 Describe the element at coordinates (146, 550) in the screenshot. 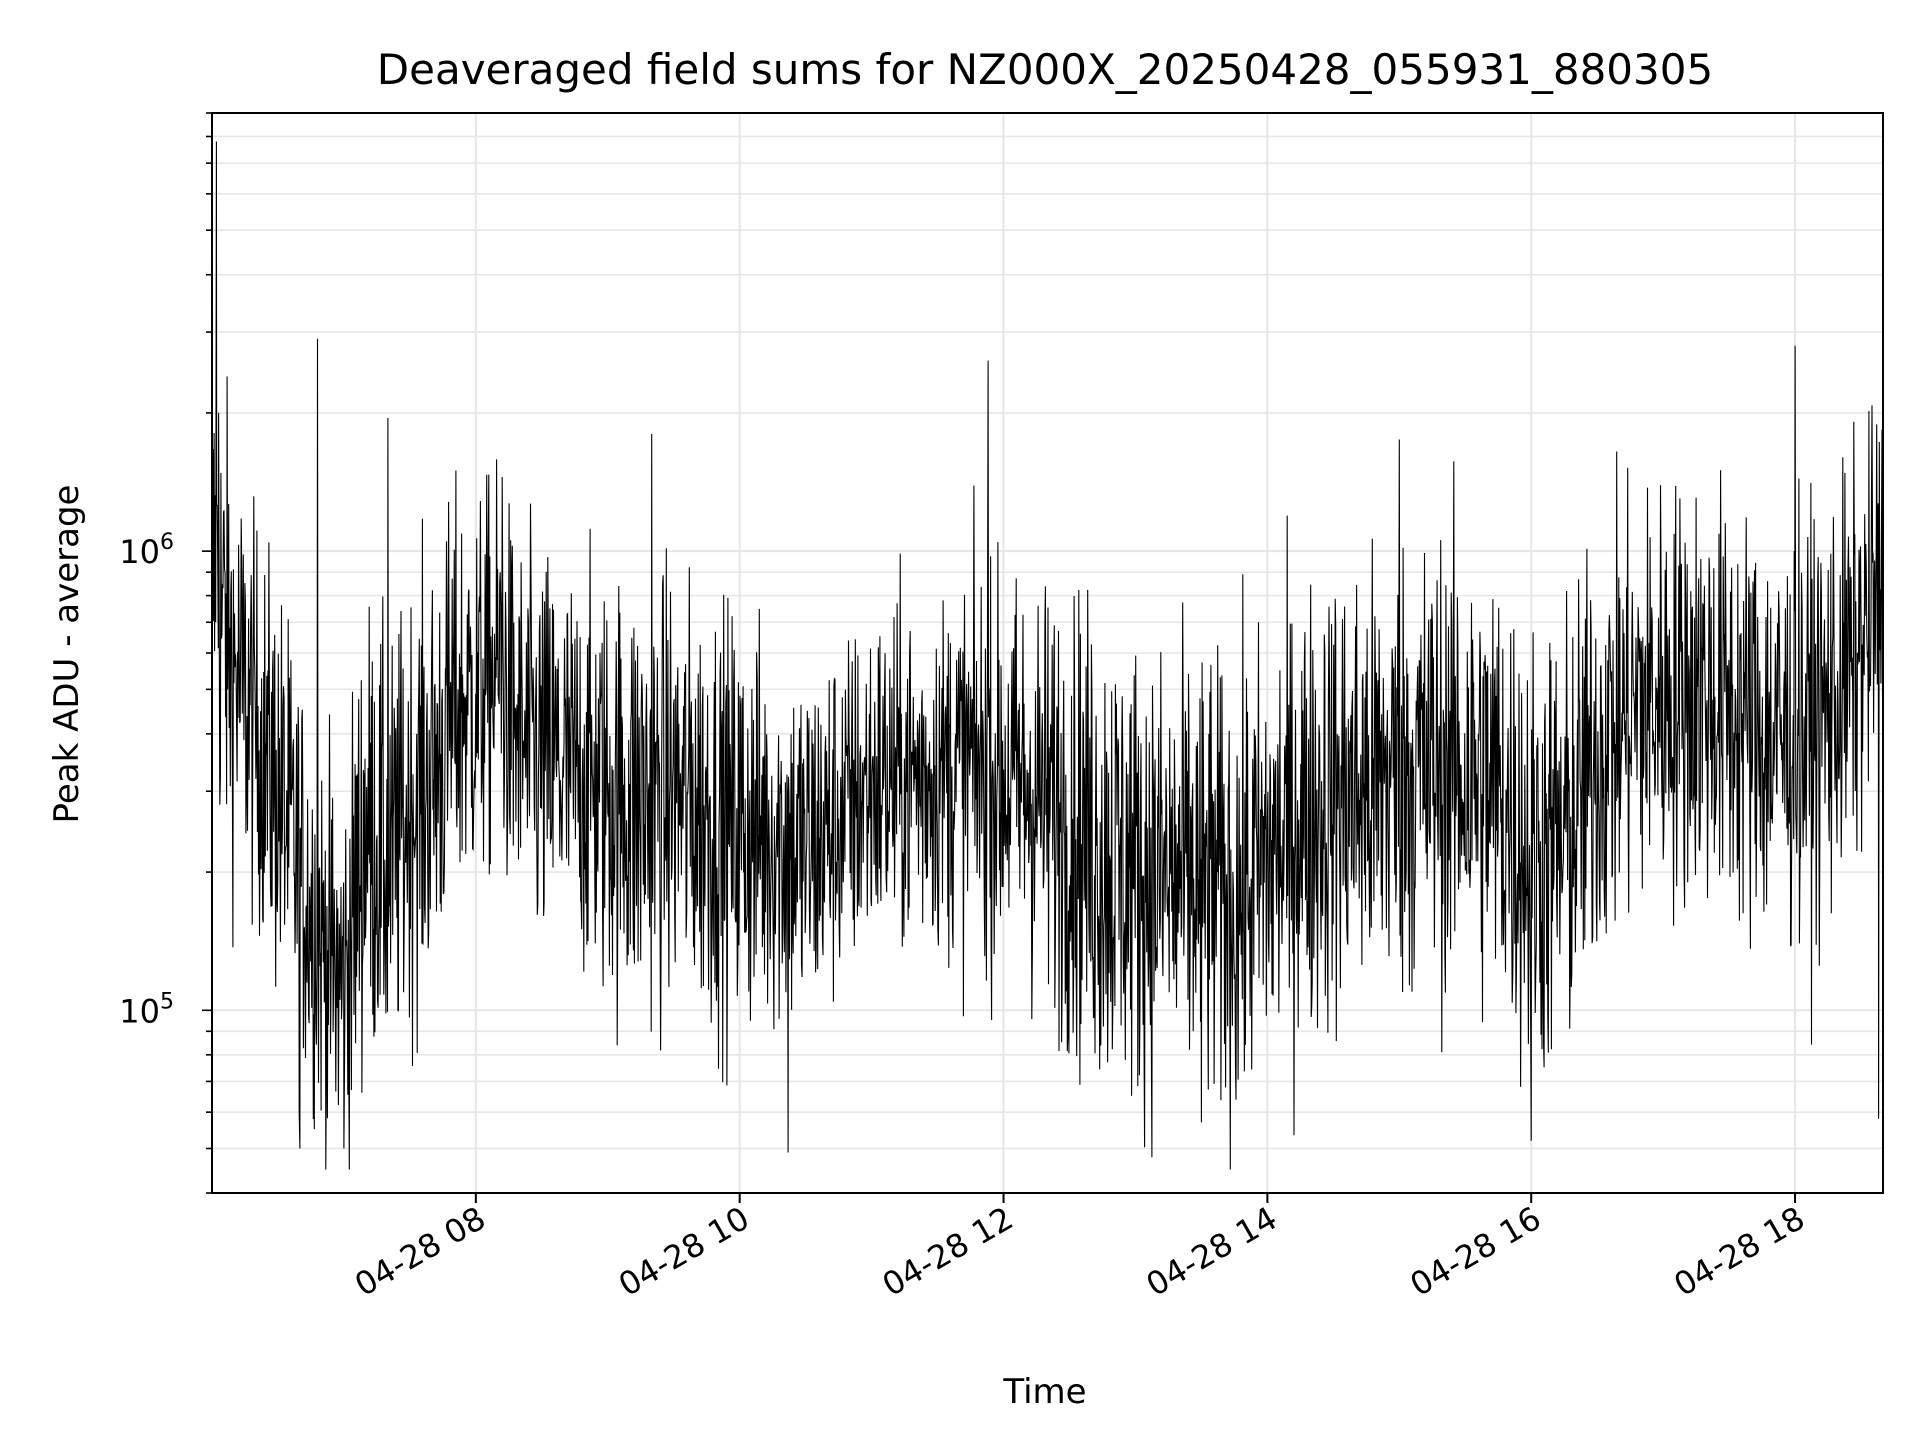

I see `y-tick-label: 106` at that location.